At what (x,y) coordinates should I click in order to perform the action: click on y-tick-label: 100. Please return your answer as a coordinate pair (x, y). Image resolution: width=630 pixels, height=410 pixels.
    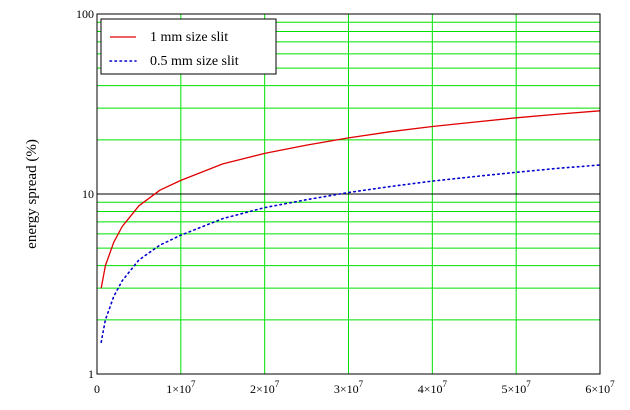
    Looking at the image, I should click on (85, 14).